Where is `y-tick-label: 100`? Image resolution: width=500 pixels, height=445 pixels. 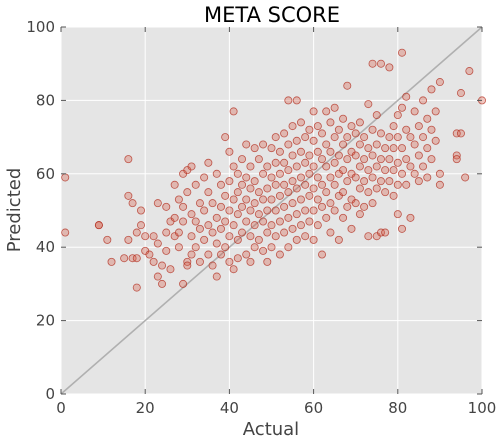 y-tick-label: 100 is located at coordinates (40, 27).